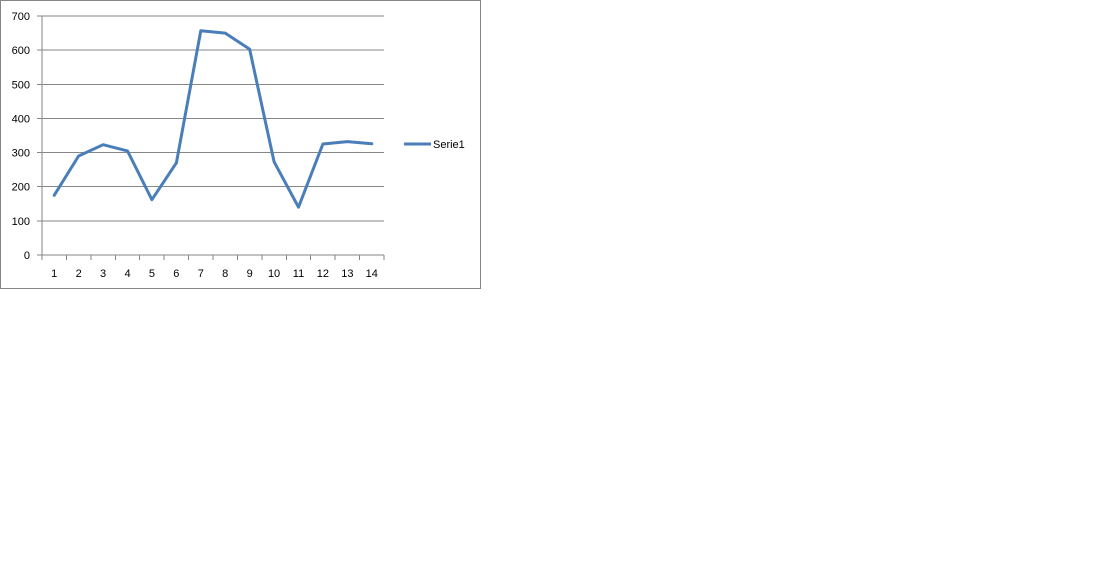 This screenshot has height=579, width=1102. Describe the element at coordinates (21, 222) in the screenshot. I see `y-tick-label: 100` at that location.